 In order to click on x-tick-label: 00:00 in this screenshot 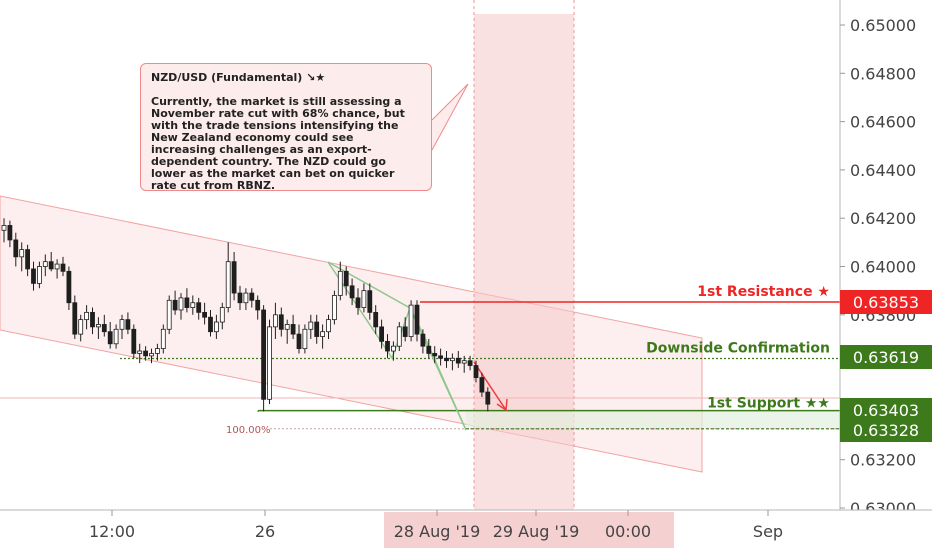, I will do `click(628, 531)`.